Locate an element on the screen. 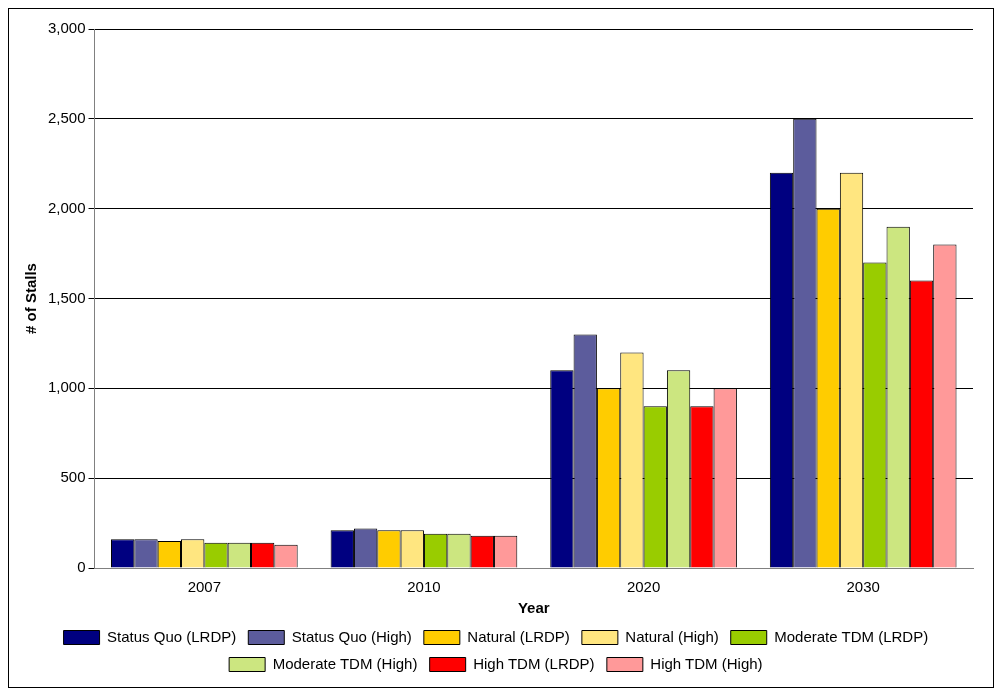 The image size is (1004, 698). legend-label: High TDM (LRDP) is located at coordinates (534, 663).